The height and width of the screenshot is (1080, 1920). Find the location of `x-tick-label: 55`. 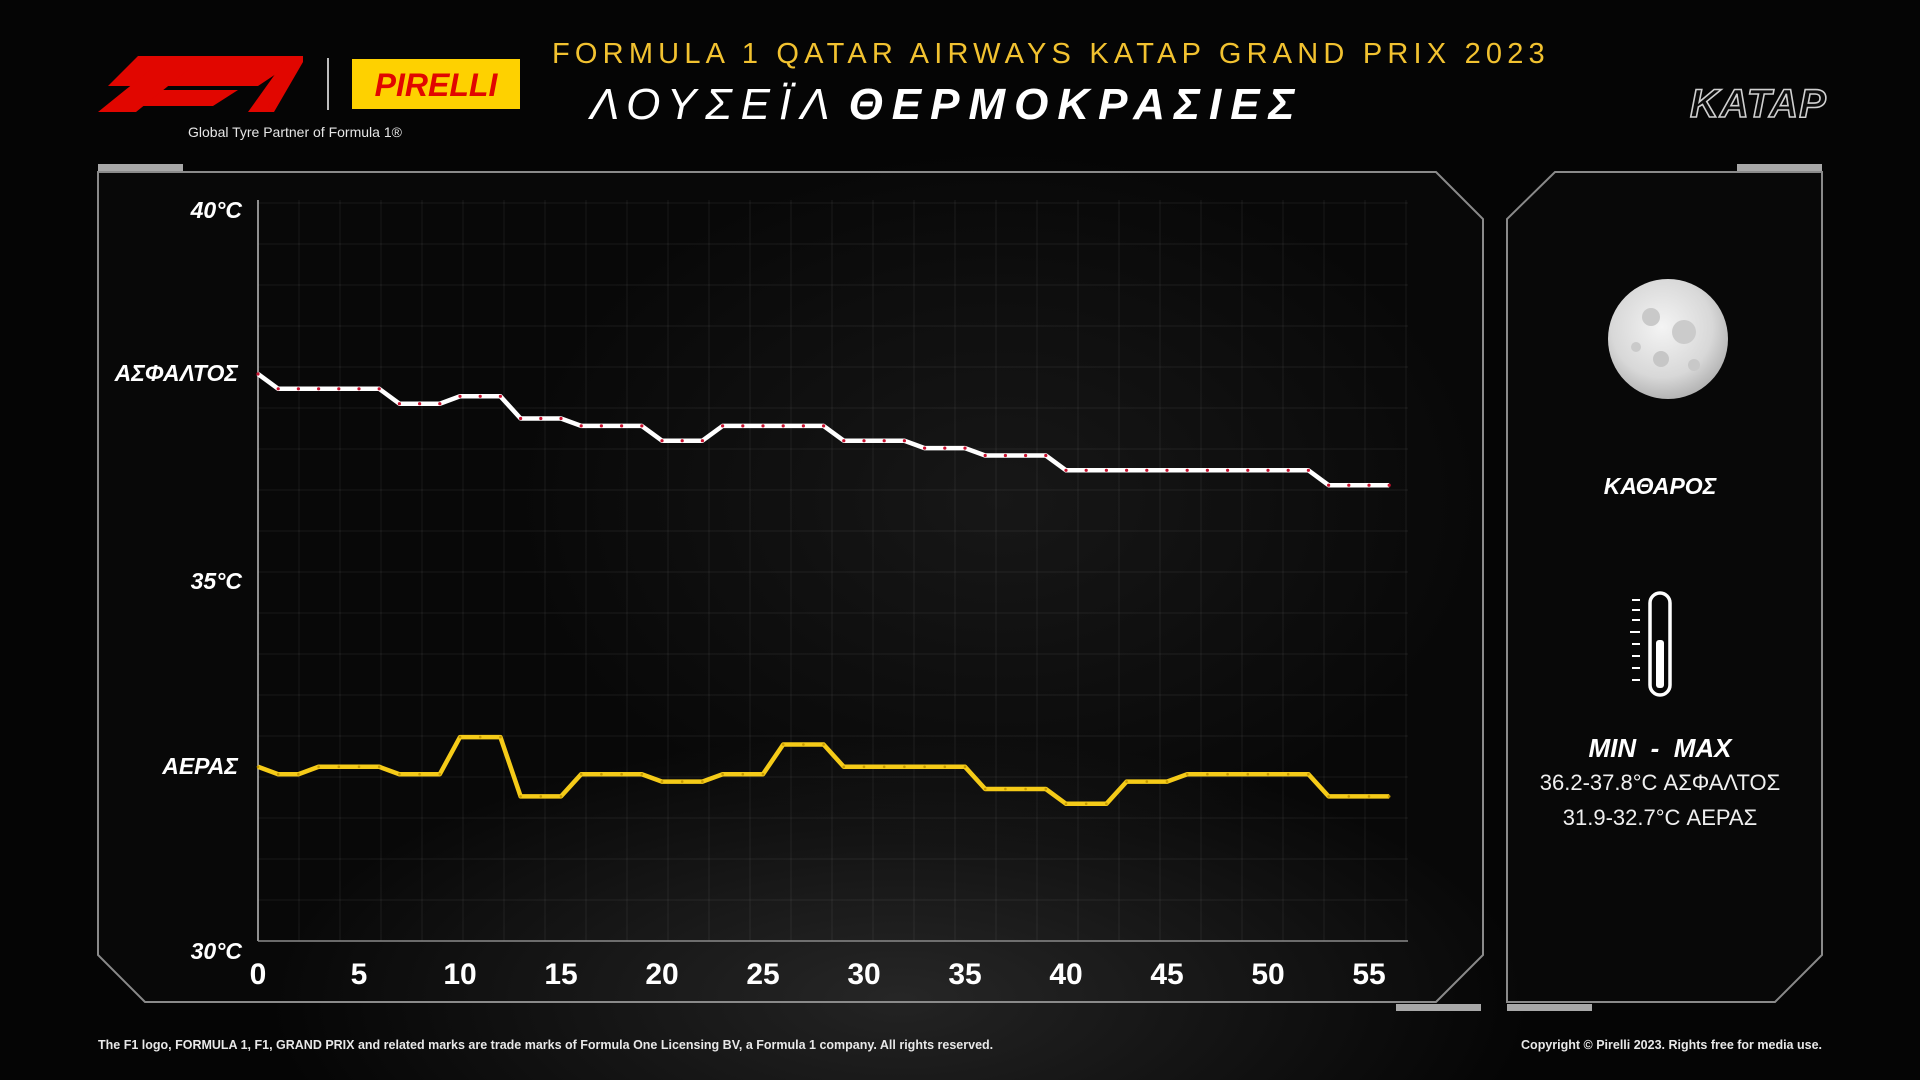

x-tick-label: 55 is located at coordinates (1369, 974).